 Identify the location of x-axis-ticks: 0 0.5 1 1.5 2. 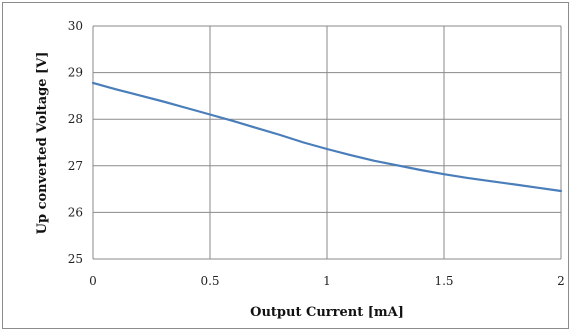
(327, 281).